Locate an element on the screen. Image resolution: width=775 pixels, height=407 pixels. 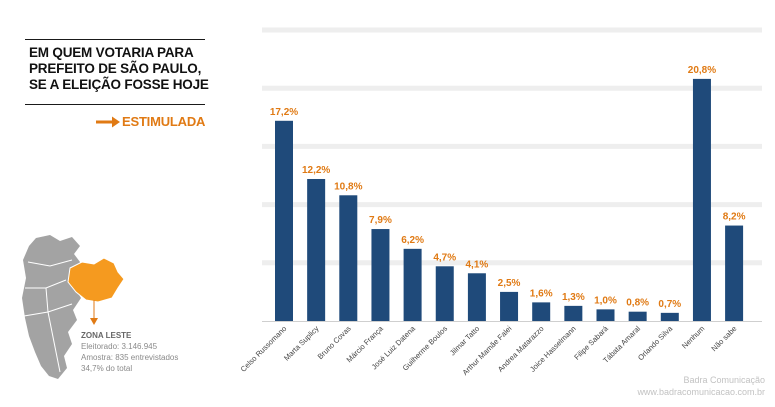
title-line-1: EM QUEM VOTARIA PARA is located at coordinates (111, 52).